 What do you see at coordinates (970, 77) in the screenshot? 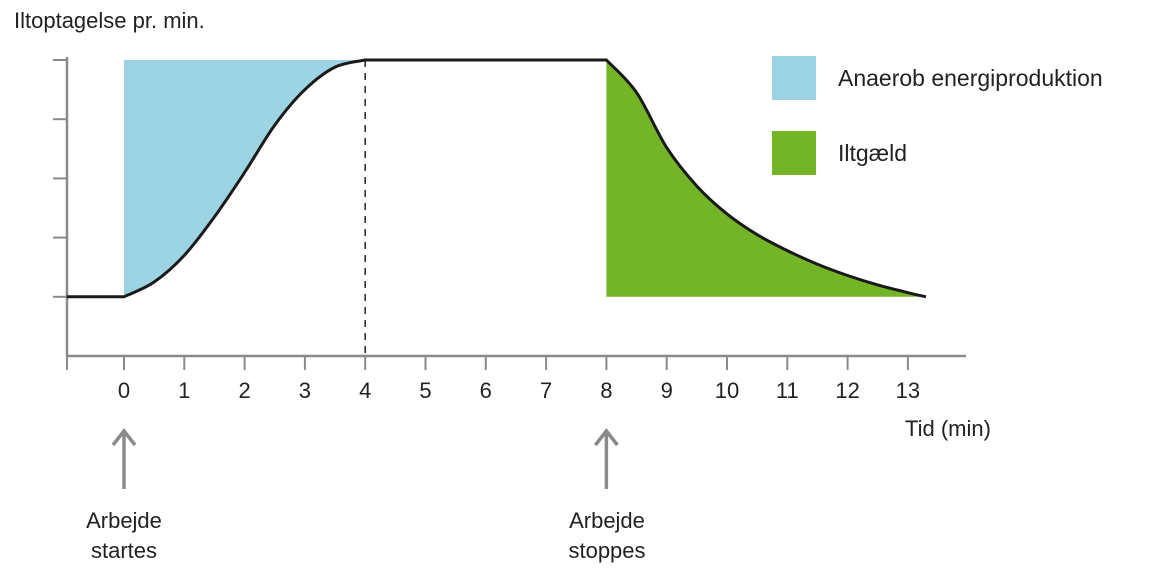
I see `legend-label-anaerob: Anaerob energiproduktion` at bounding box center [970, 77].